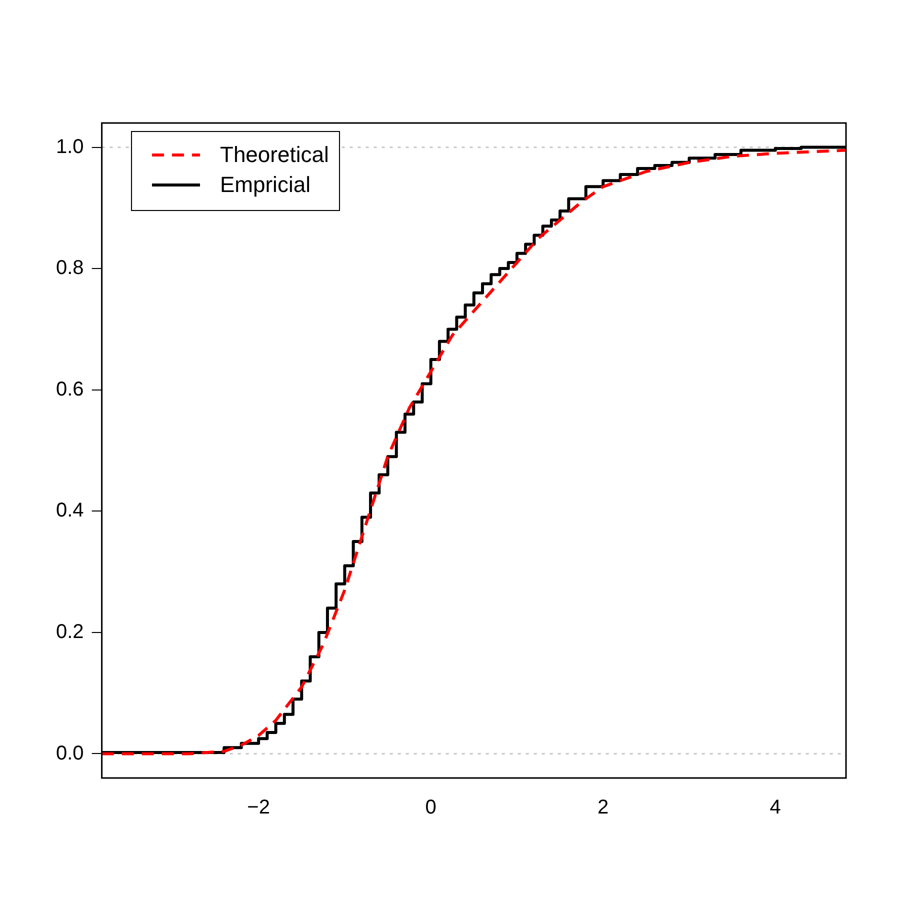  Describe the element at coordinates (775, 807) in the screenshot. I see `x-tick-label: 4` at that location.